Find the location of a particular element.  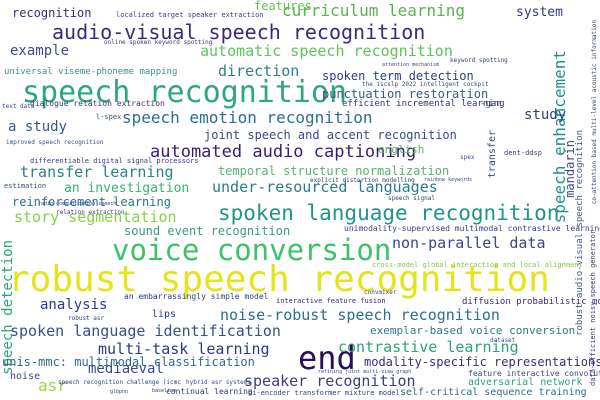

word-online-spoken-keyword-spotting: online spoken keyword spotting is located at coordinates (158, 42).